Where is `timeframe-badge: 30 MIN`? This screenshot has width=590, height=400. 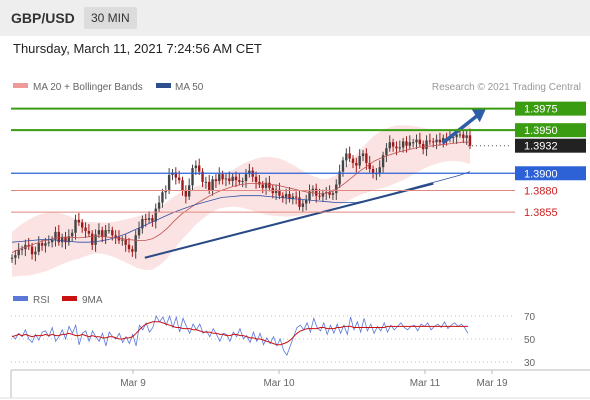
timeframe-badge: 30 MIN is located at coordinates (110, 18).